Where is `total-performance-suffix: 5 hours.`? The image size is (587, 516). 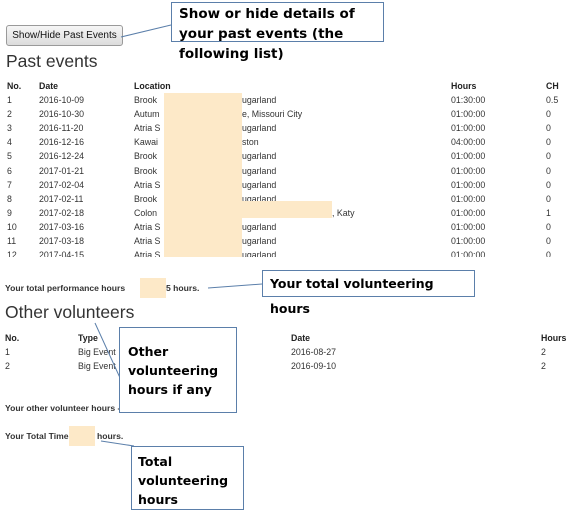
total-performance-suffix: 5 hours. is located at coordinates (183, 288).